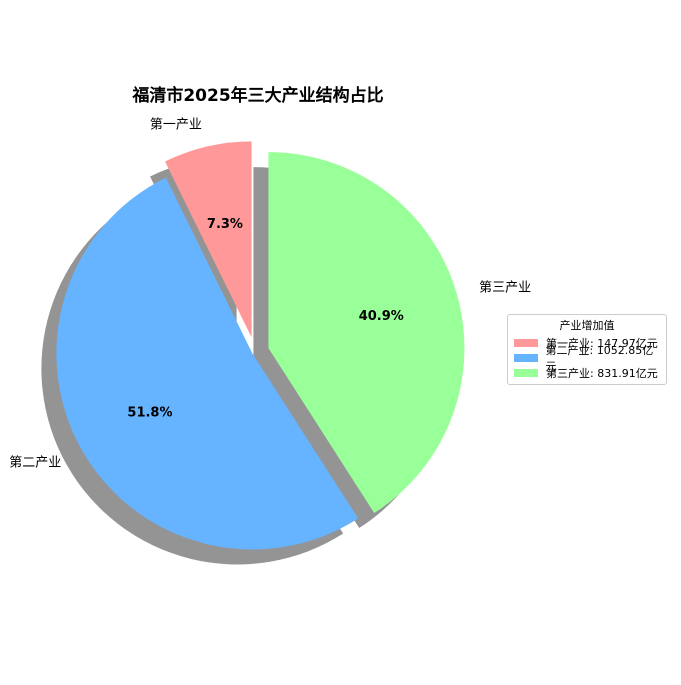 The image size is (681, 685). What do you see at coordinates (587, 325) in the screenshot?
I see `legend-title: 产业增加值` at bounding box center [587, 325].